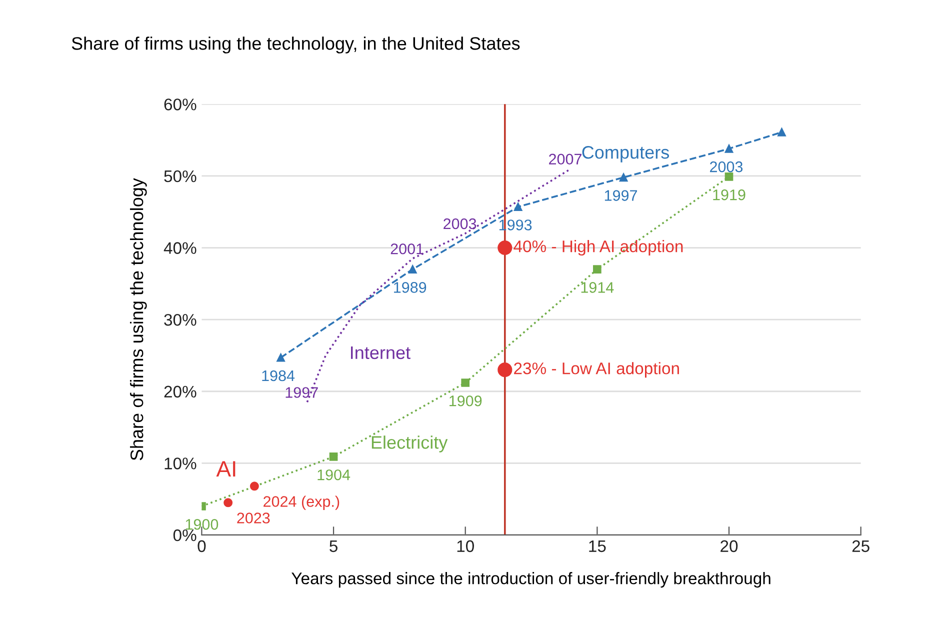 The height and width of the screenshot is (643, 947). What do you see at coordinates (226, 469) in the screenshot?
I see `series-label: AI` at bounding box center [226, 469].